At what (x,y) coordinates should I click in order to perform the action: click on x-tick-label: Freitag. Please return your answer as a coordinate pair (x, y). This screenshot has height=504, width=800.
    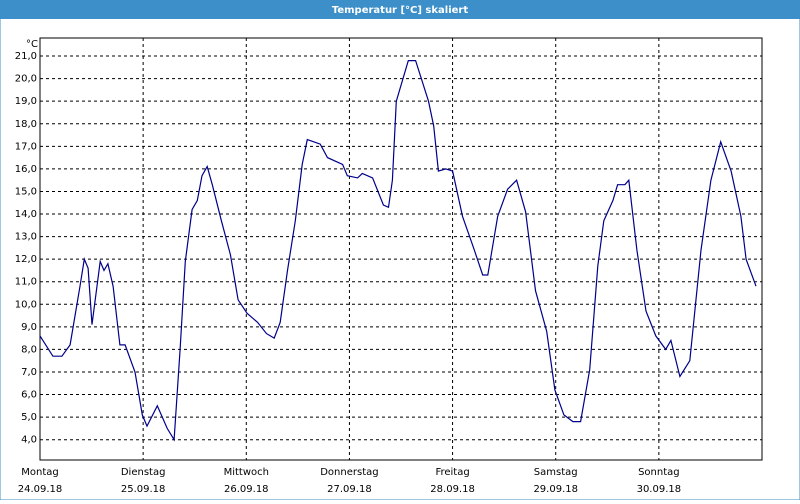
    Looking at the image, I should click on (452, 472).